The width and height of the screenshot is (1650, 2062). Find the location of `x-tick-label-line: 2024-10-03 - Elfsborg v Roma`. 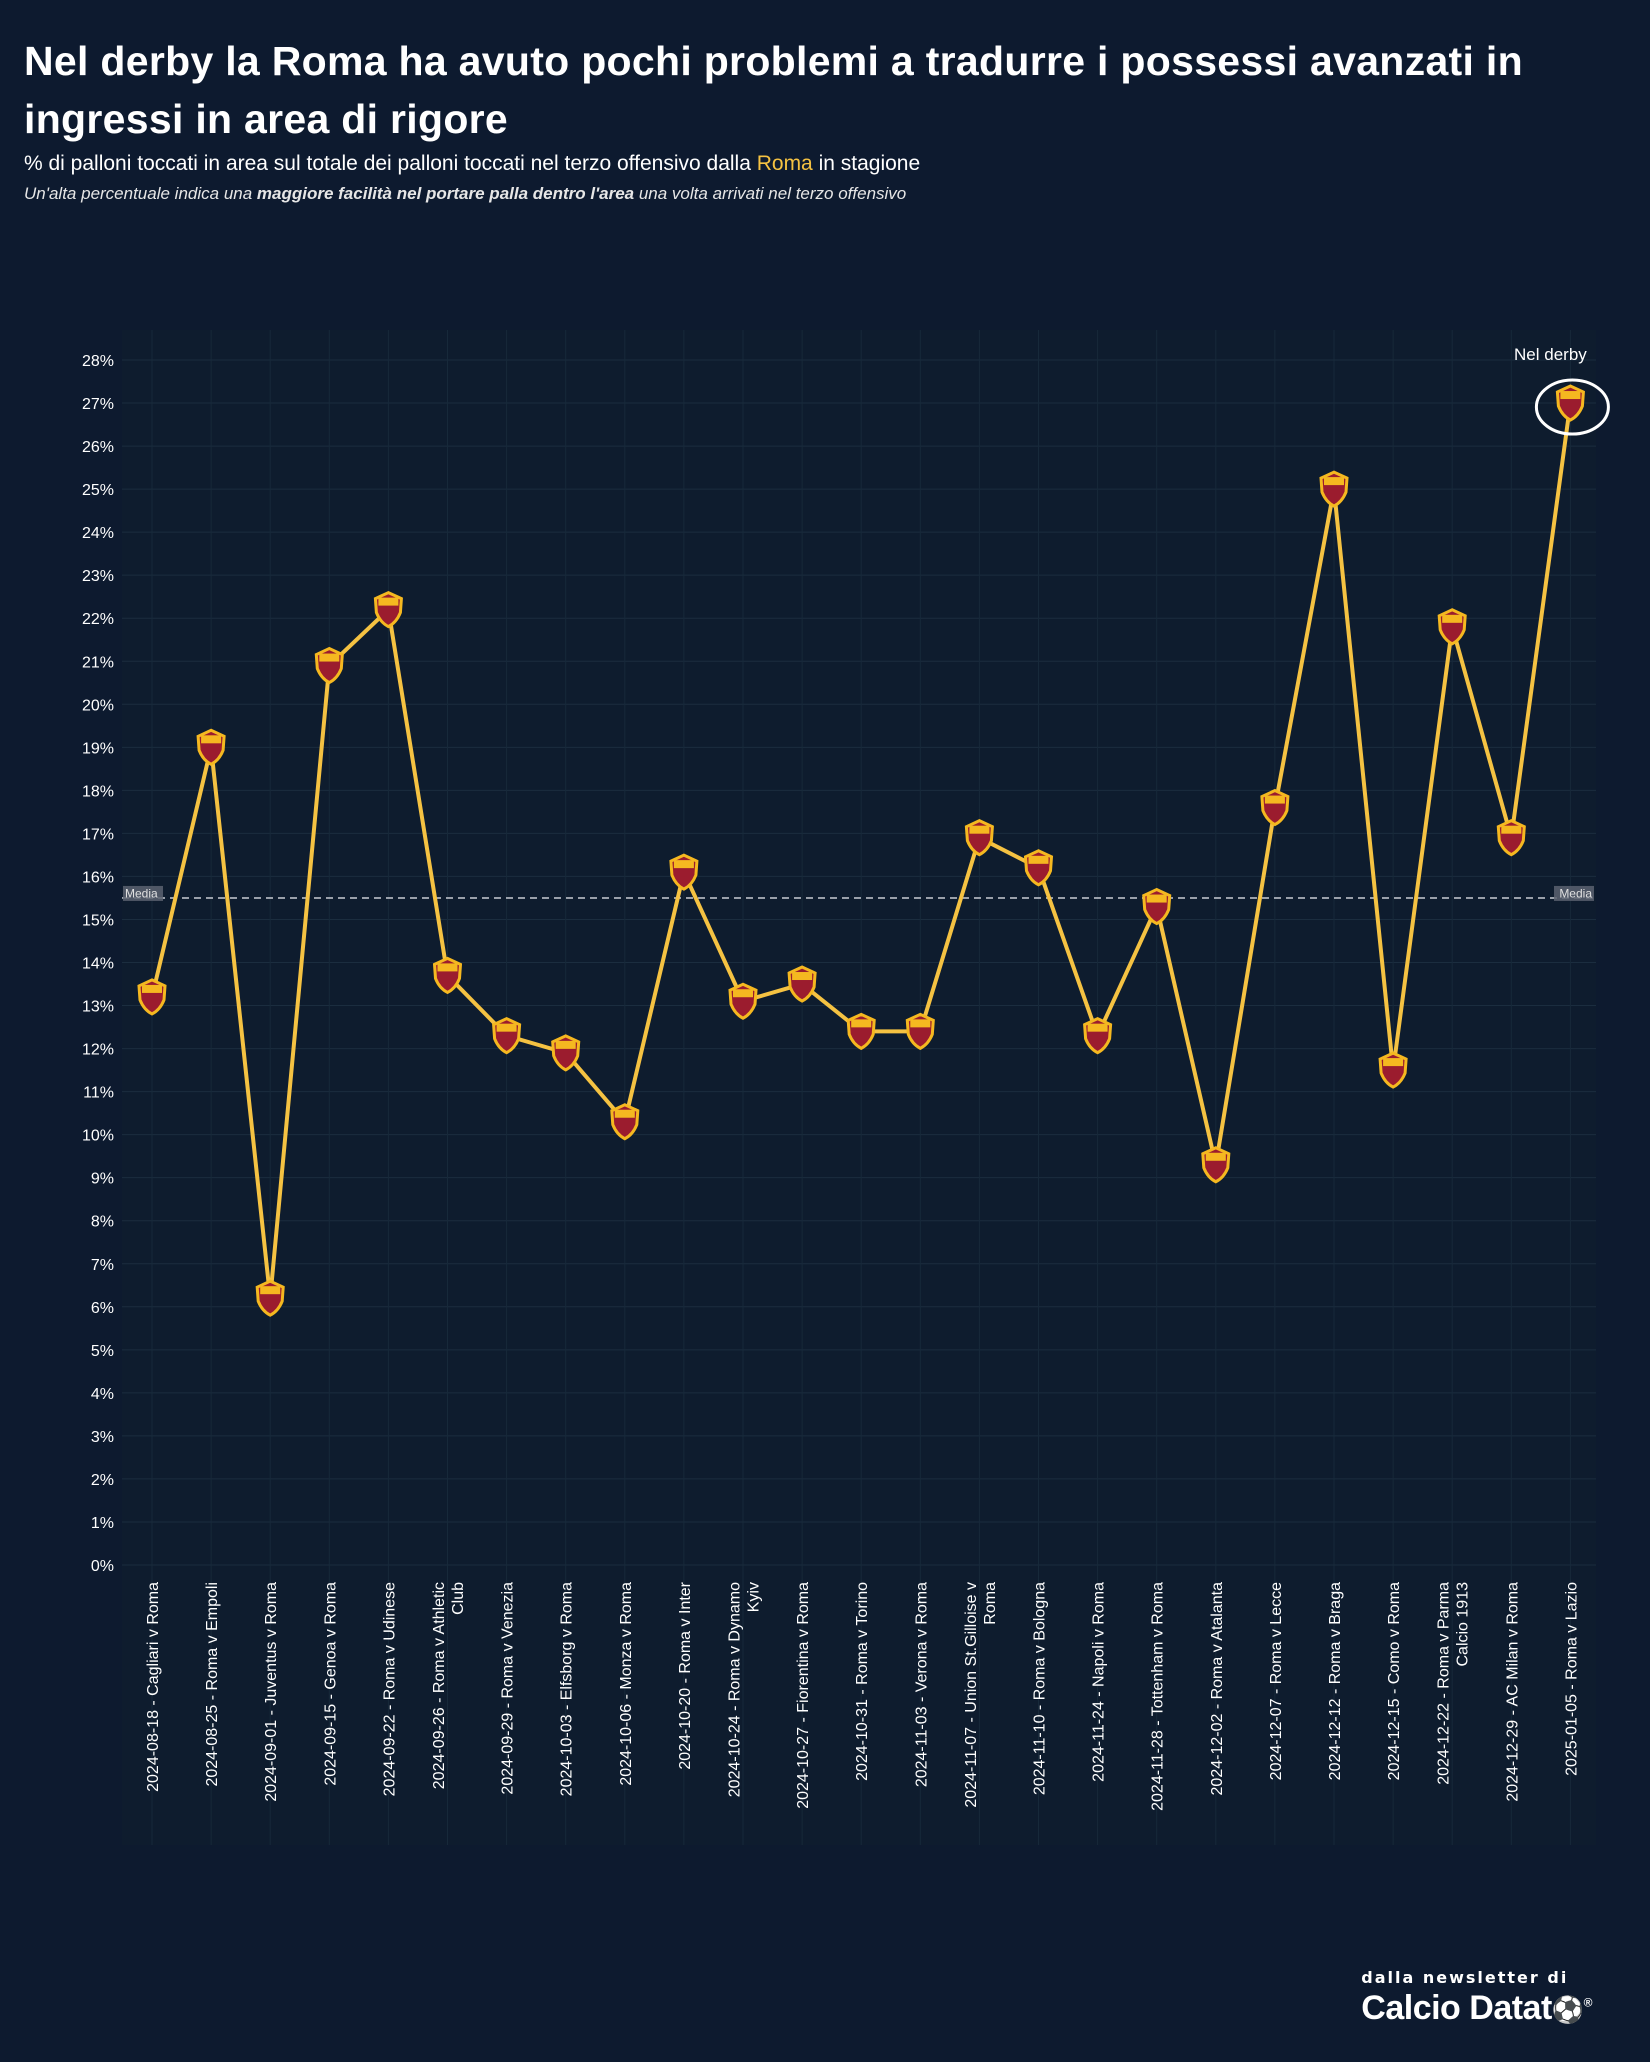

x-tick-label-line: 2024-10-03 - Elfsborg v Roma is located at coordinates (567, 1689).